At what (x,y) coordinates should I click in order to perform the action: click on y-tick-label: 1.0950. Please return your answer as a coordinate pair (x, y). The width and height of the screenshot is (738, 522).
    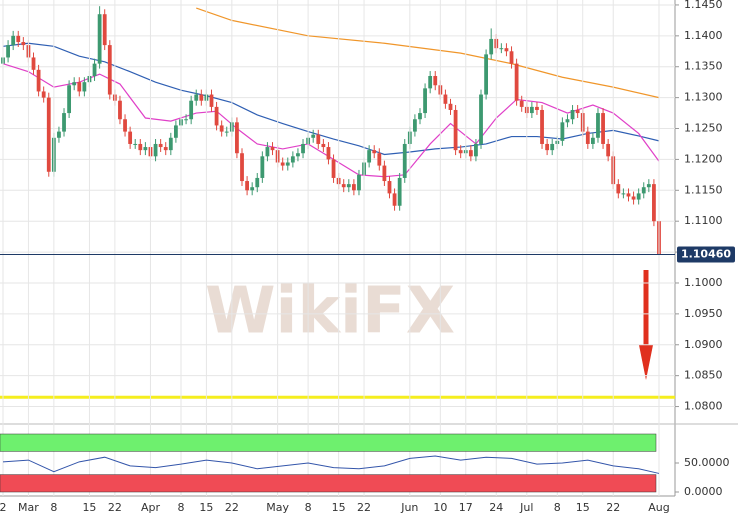
    Looking at the image, I should click on (703, 313).